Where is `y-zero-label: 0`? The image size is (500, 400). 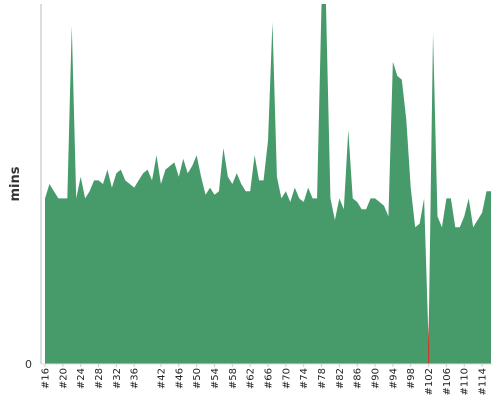
y-zero-label: 0 is located at coordinates (28, 364).